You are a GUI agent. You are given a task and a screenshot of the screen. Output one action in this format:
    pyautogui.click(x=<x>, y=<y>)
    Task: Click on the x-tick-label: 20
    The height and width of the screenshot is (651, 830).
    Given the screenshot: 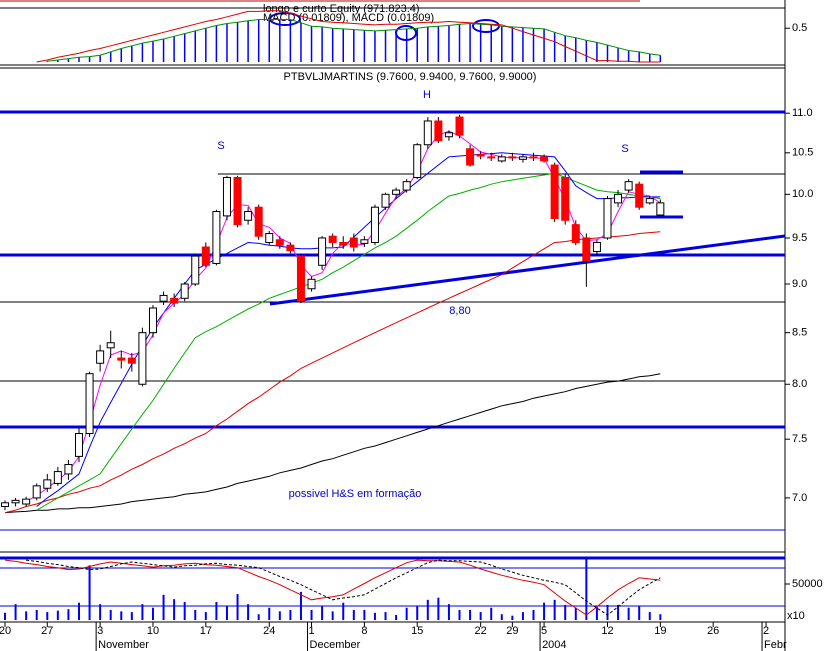 What is the action you would take?
    pyautogui.click(x=5, y=631)
    